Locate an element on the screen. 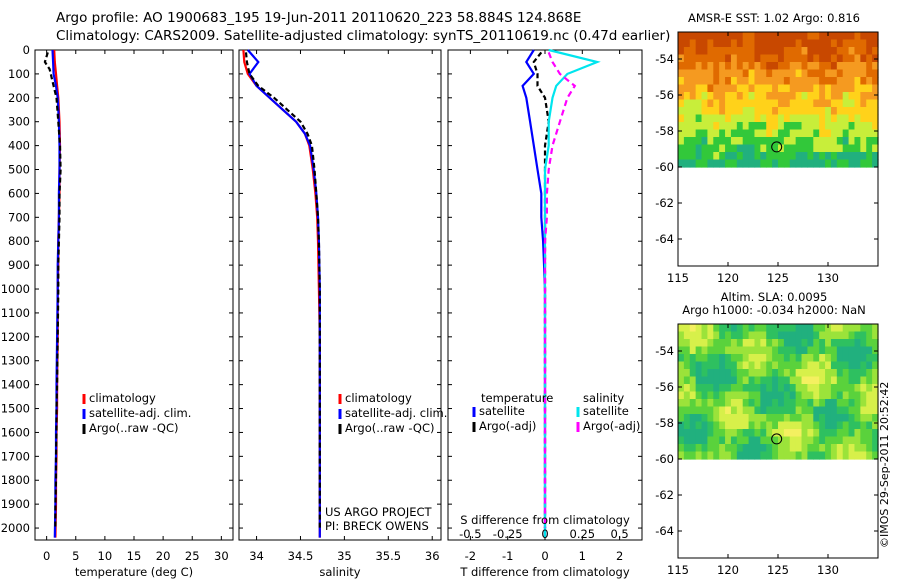 The width and height of the screenshot is (900, 580). depth-tick-label: 200 is located at coordinates (19, 98).